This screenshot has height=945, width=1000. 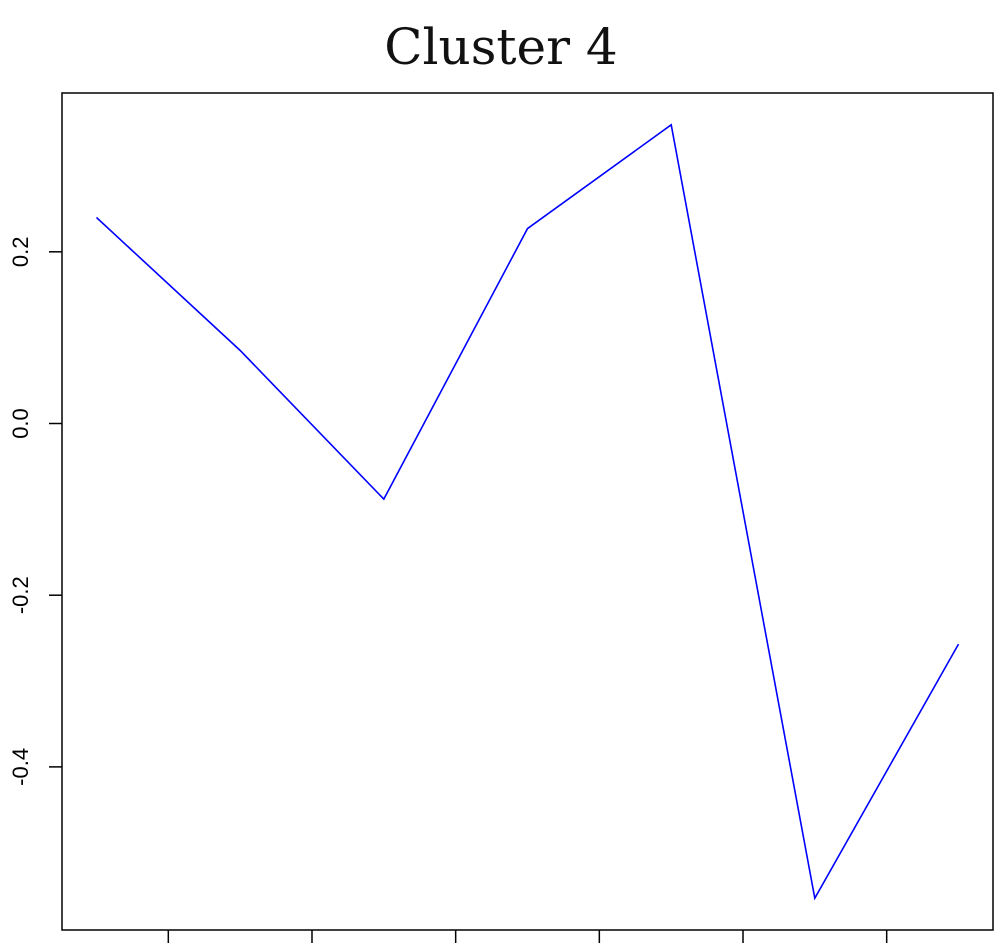 I want to click on chart-title: Cluster 4, so click(x=500, y=47).